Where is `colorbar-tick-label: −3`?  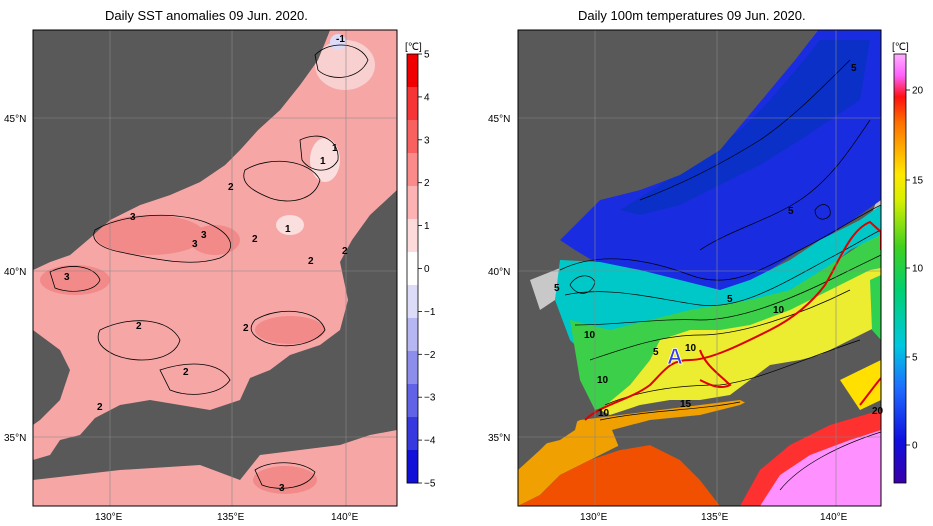
colorbar-tick-label: −3 is located at coordinates (430, 398).